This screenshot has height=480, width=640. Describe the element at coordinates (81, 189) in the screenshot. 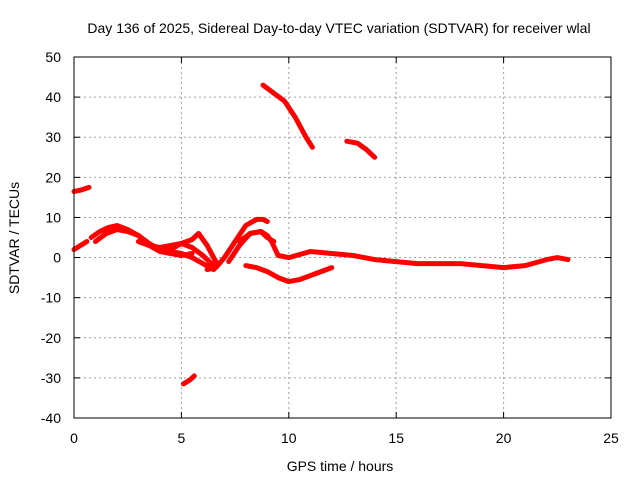

I see `series-arc1` at that location.